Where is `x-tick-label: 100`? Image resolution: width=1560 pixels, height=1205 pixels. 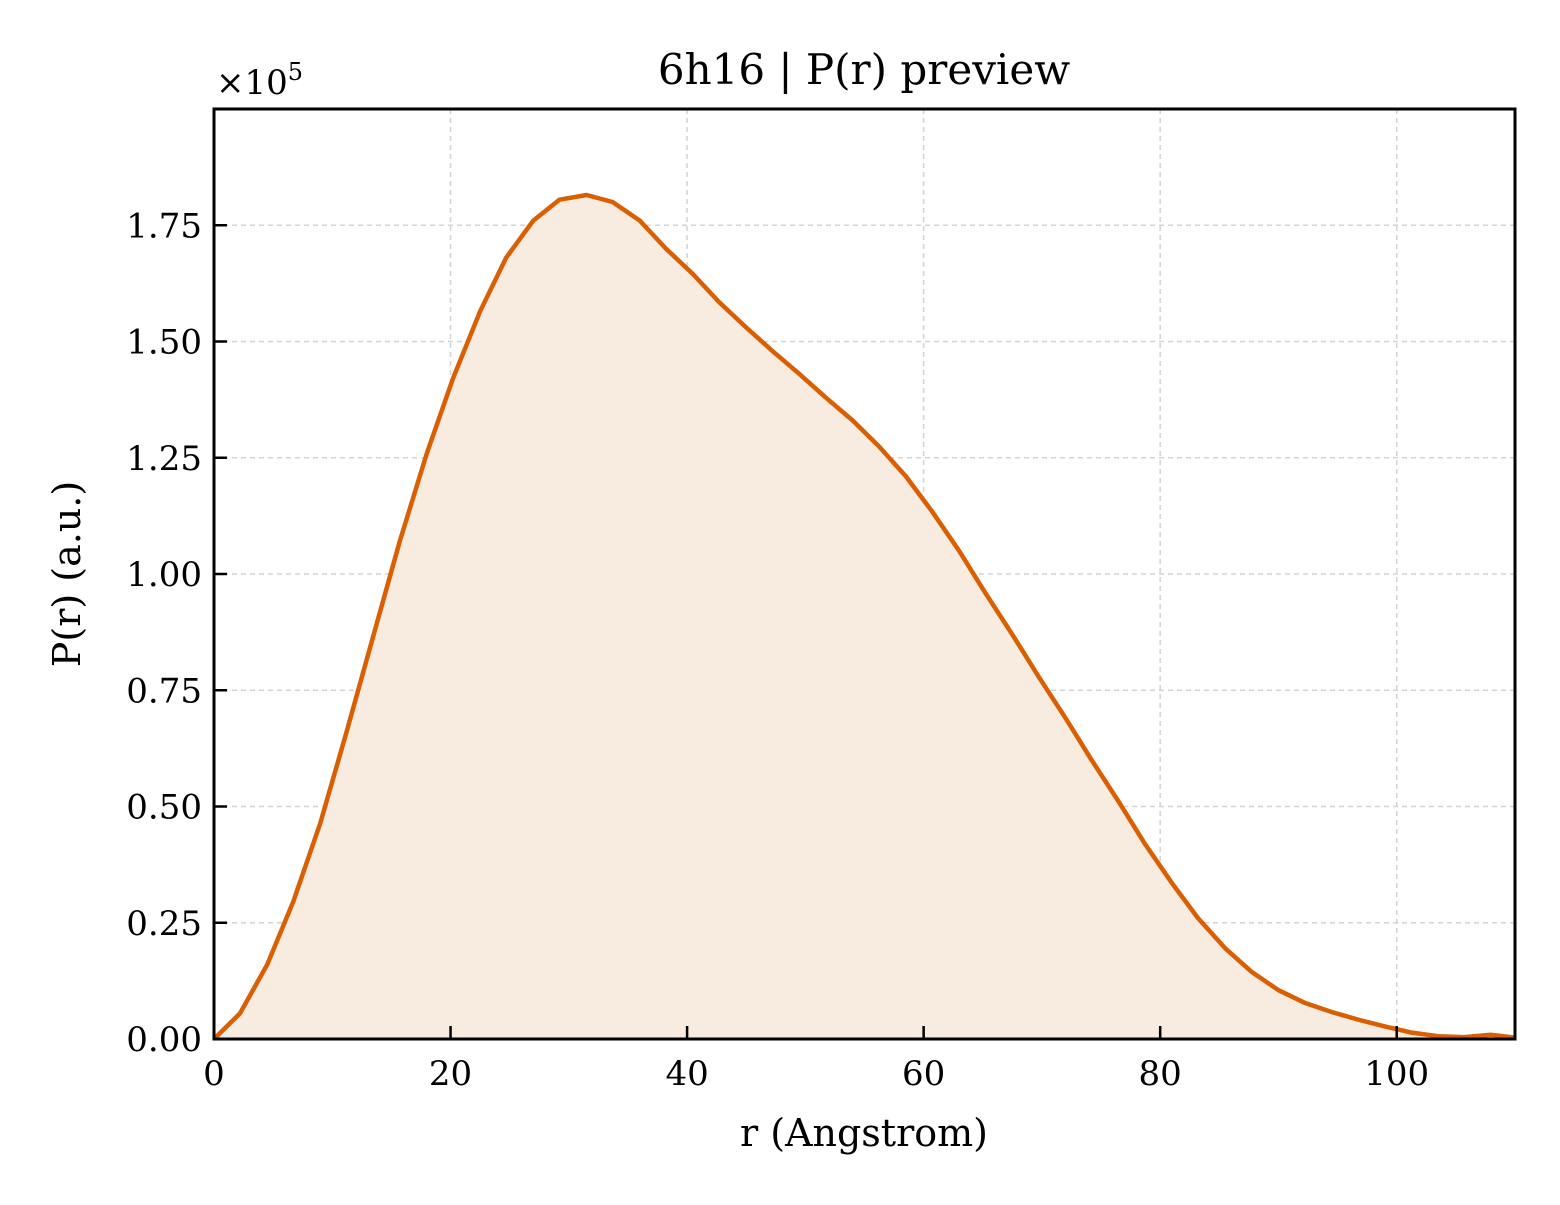
x-tick-label: 100 is located at coordinates (1396, 1074).